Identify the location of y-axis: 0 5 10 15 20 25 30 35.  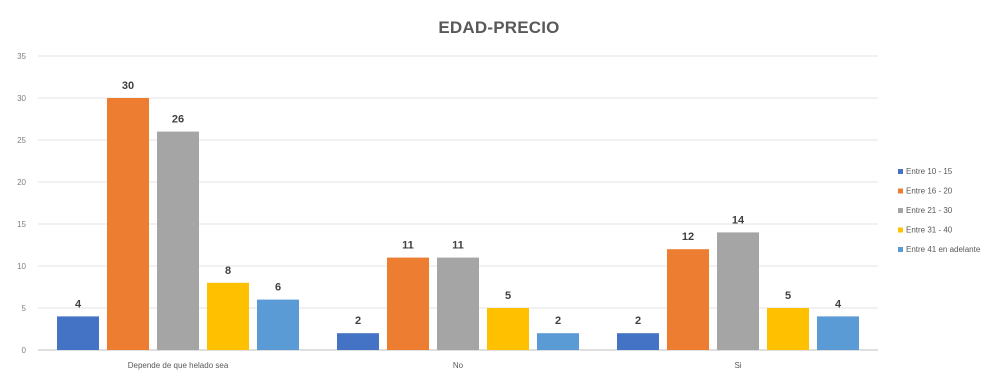
(21, 203).